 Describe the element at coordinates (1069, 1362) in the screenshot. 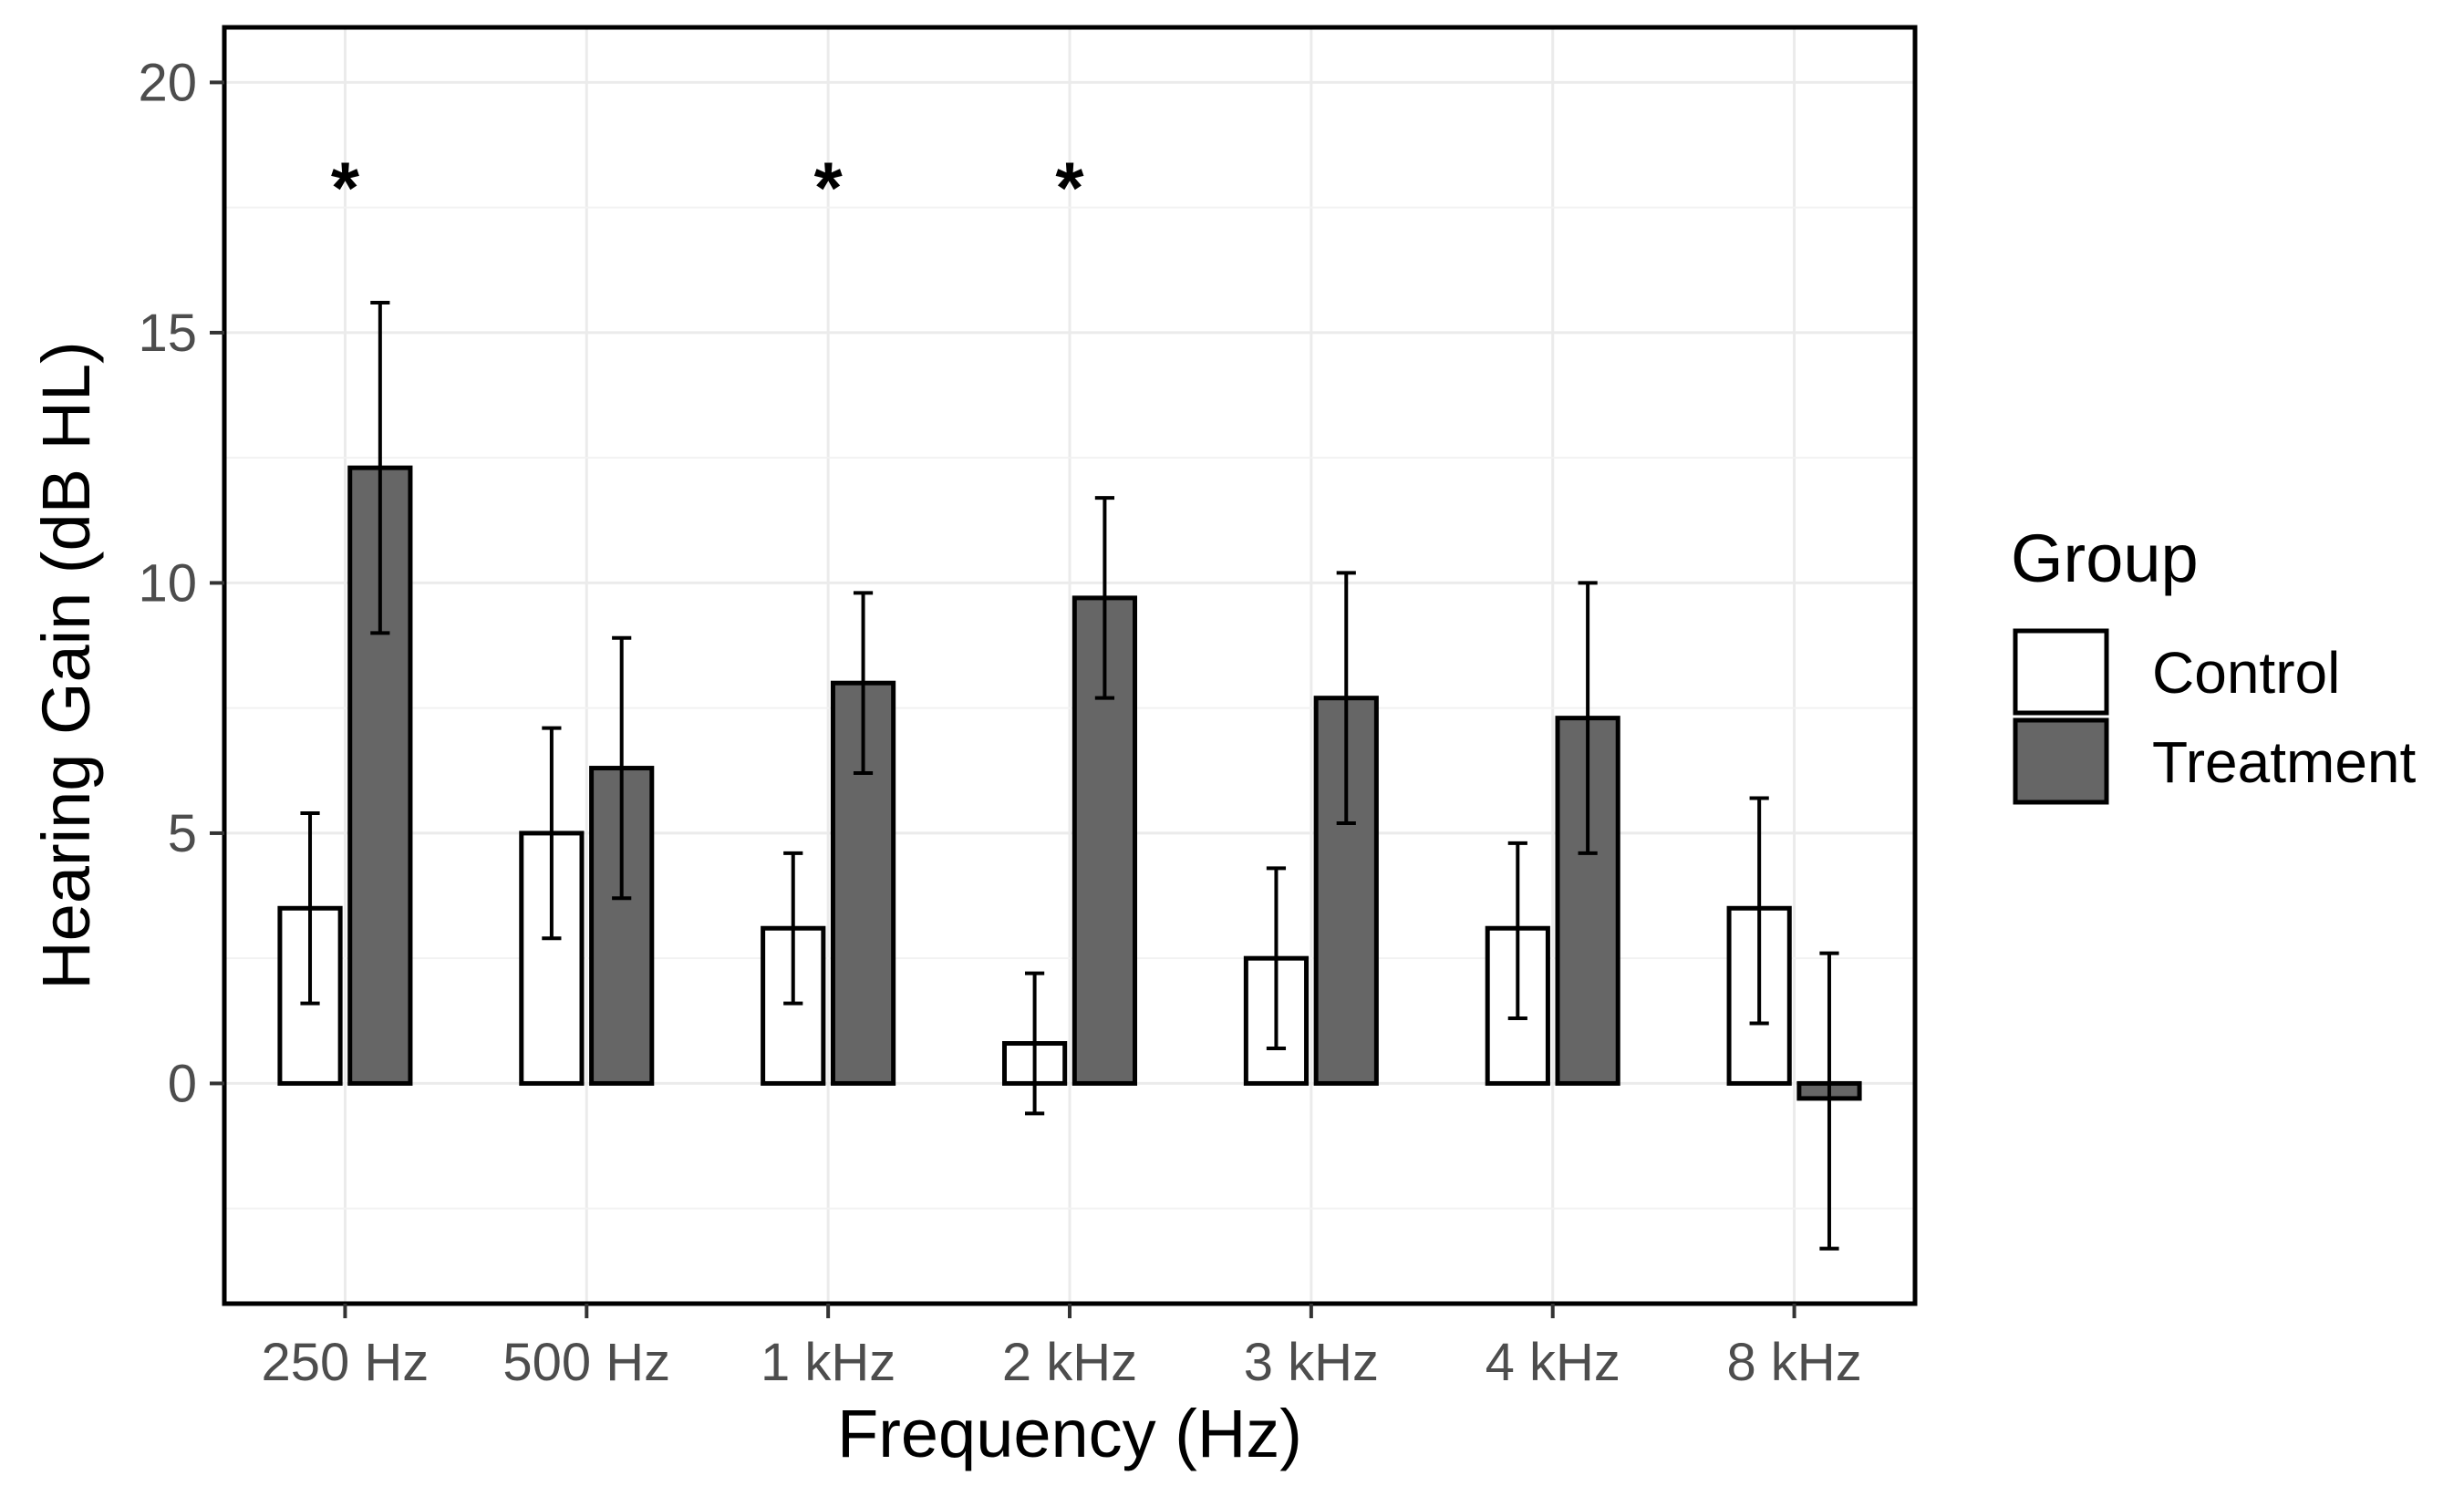

I see `x-tick-label: 2 kHz` at that location.